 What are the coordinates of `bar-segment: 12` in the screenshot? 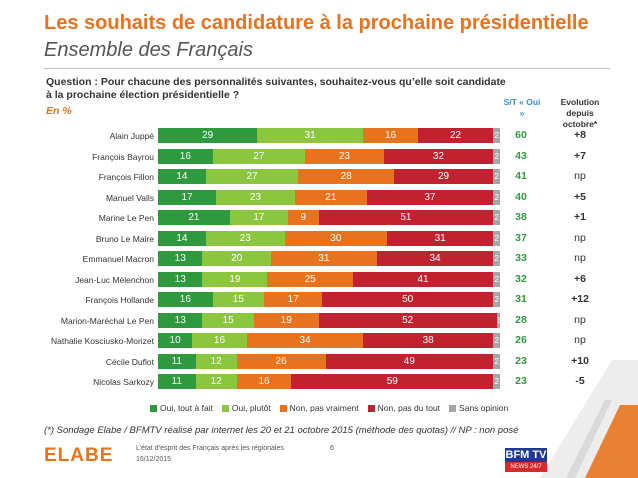 It's located at (216, 381).